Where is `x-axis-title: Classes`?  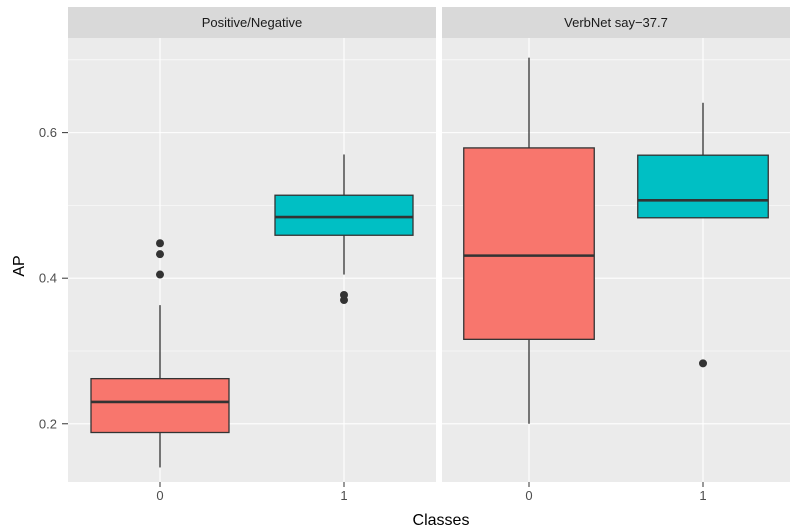 x-axis-title: Classes is located at coordinates (441, 520).